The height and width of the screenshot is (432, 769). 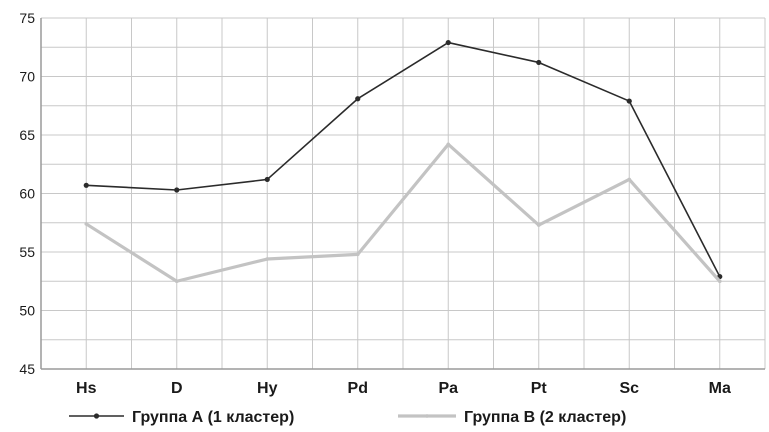 I want to click on y-tick-label: 70, so click(x=27, y=77).